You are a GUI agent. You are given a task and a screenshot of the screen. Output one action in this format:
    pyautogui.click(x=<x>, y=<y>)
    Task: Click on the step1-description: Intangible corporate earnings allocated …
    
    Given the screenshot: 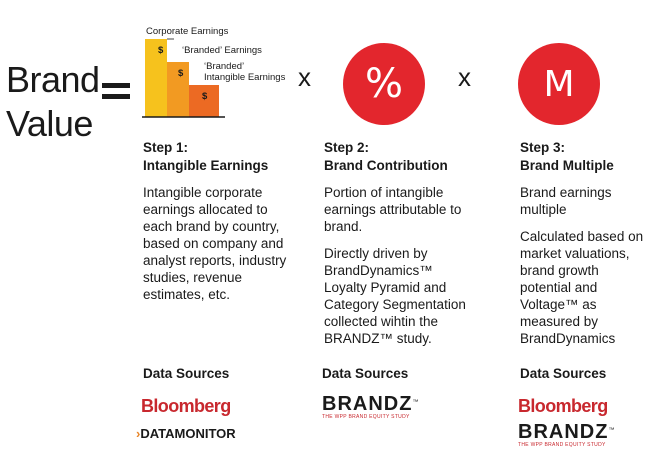 What is the action you would take?
    pyautogui.click(x=217, y=248)
    